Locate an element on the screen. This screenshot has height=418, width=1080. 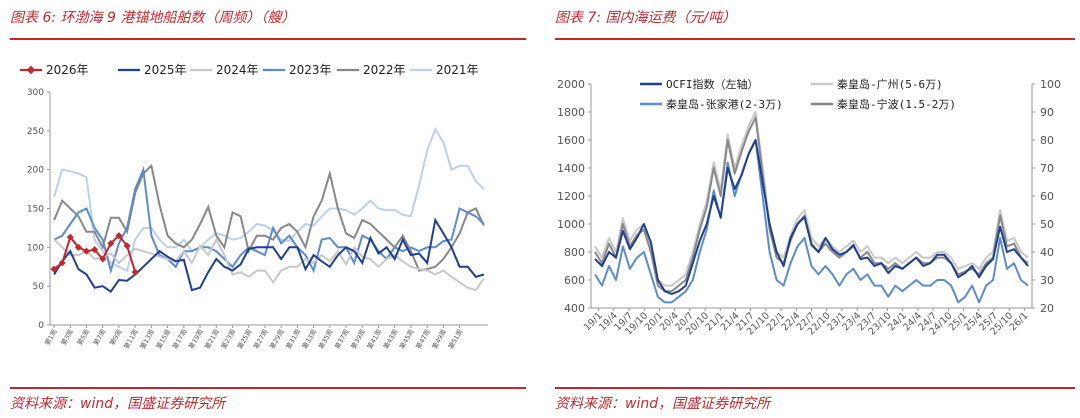
x-tick-label: 第19周 is located at coordinates (195, 339).